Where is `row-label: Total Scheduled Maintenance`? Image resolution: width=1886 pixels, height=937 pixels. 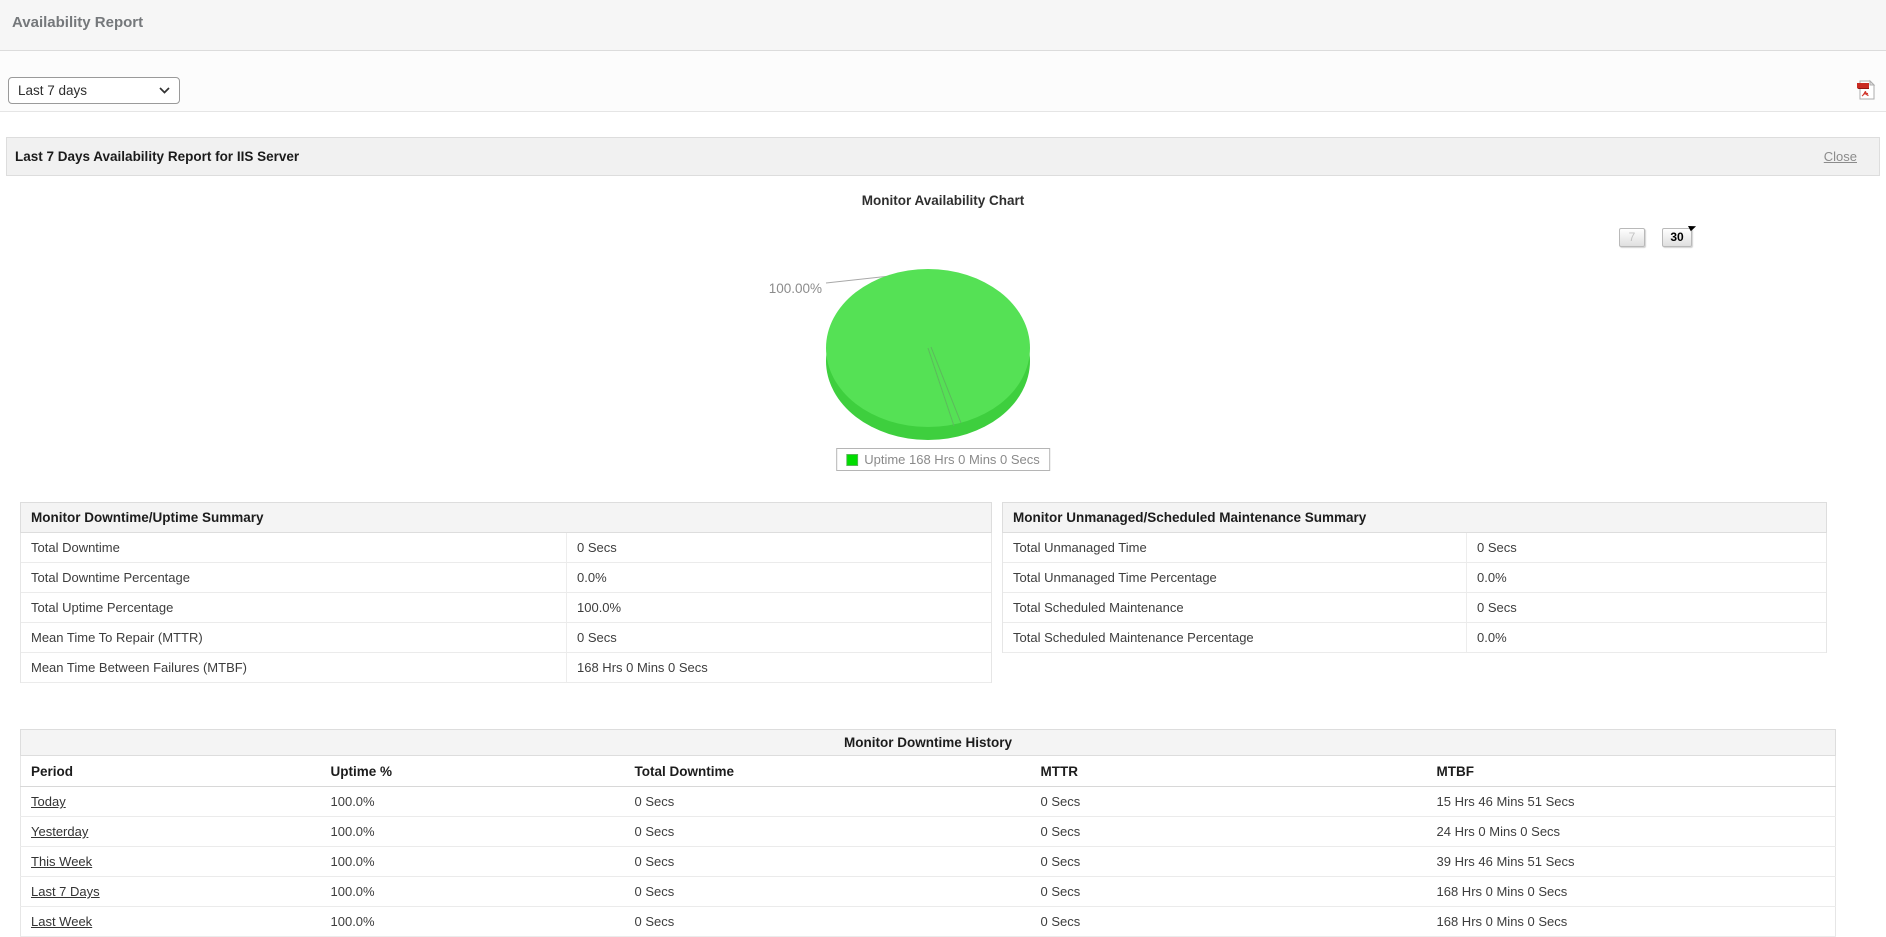
row-label: Total Scheduled Maintenance is located at coordinates (1098, 607).